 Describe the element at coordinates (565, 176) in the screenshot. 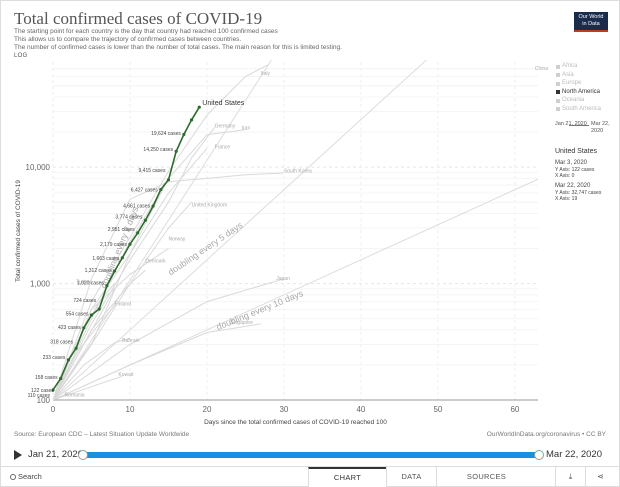

I see `tooltip-x-1: X Axis: 0` at that location.